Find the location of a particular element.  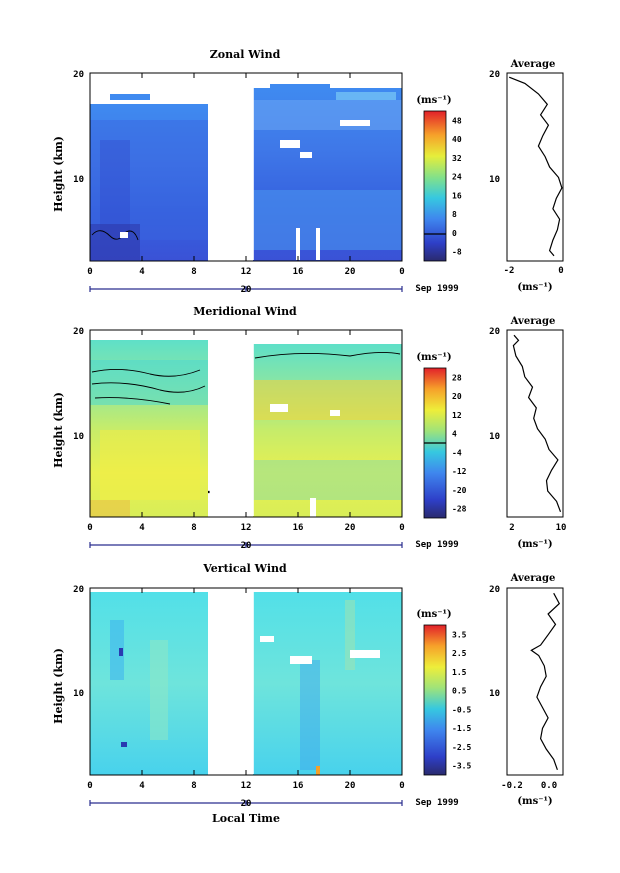

zonal-field is located at coordinates (246, 167).